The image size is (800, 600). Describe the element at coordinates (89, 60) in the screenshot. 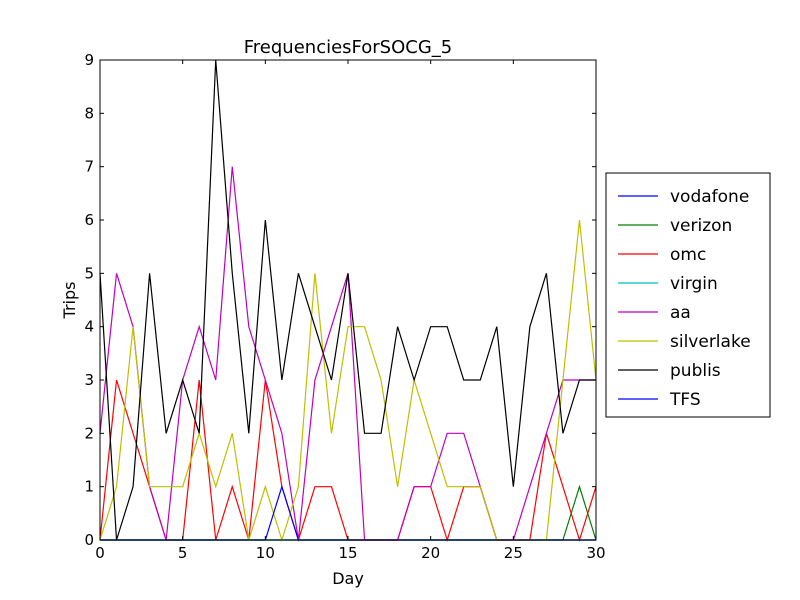

I see `y-tick-label: 9` at that location.